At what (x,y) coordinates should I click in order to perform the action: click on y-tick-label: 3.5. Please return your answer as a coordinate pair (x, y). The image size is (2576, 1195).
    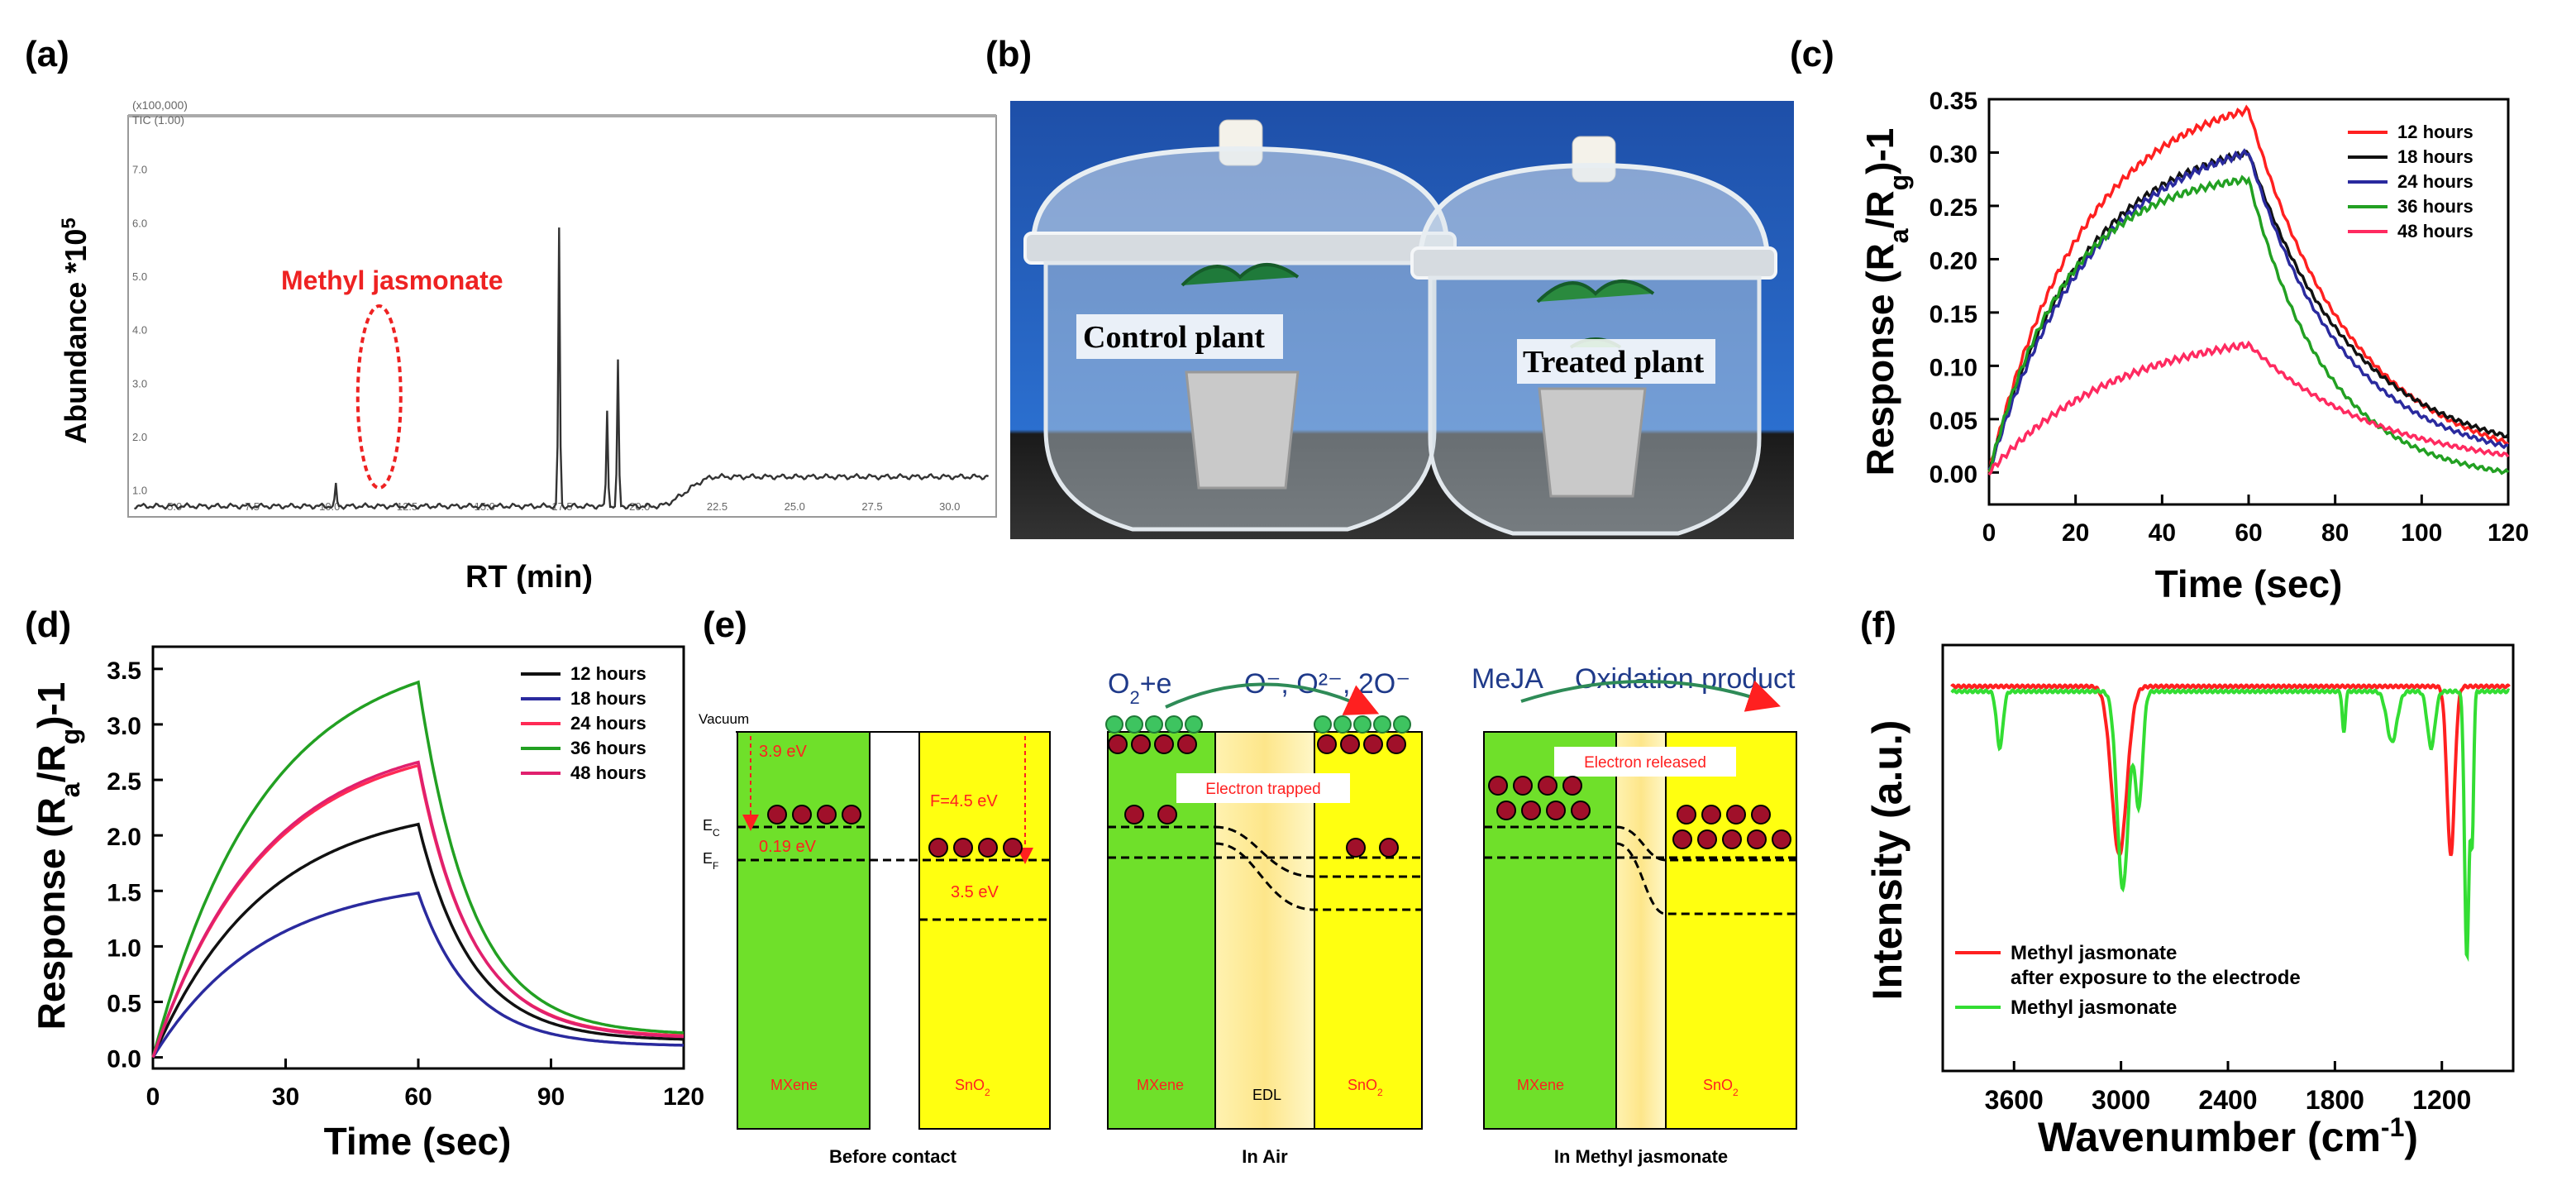
    Looking at the image, I should click on (124, 671).